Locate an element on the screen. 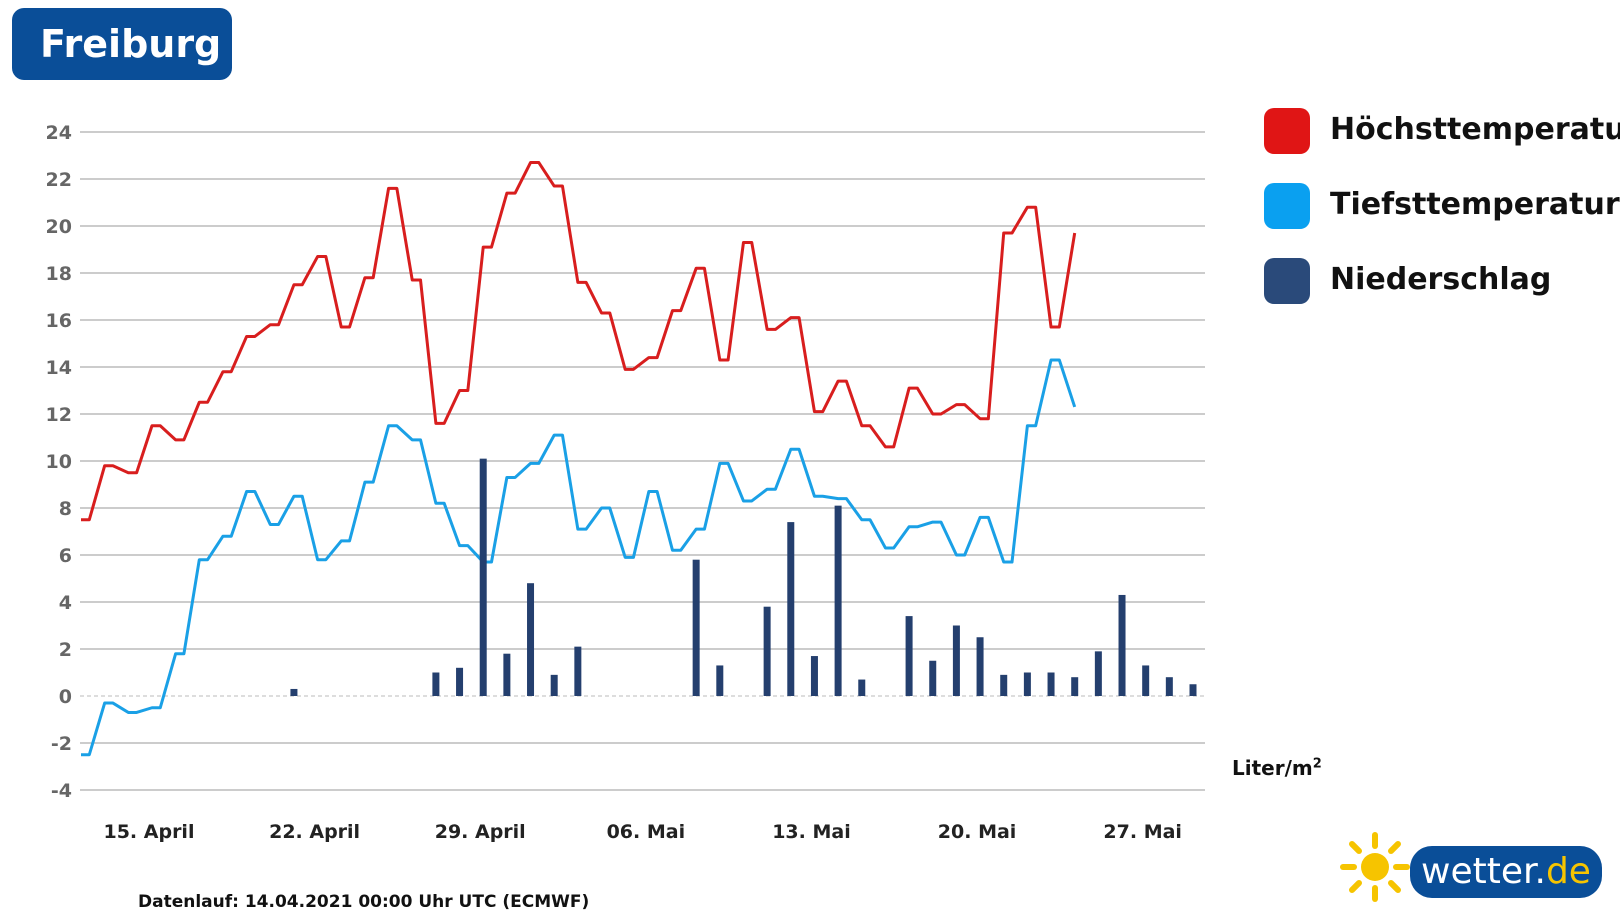 The image size is (1620, 912). y-tick-label: 6 is located at coordinates (65, 556).